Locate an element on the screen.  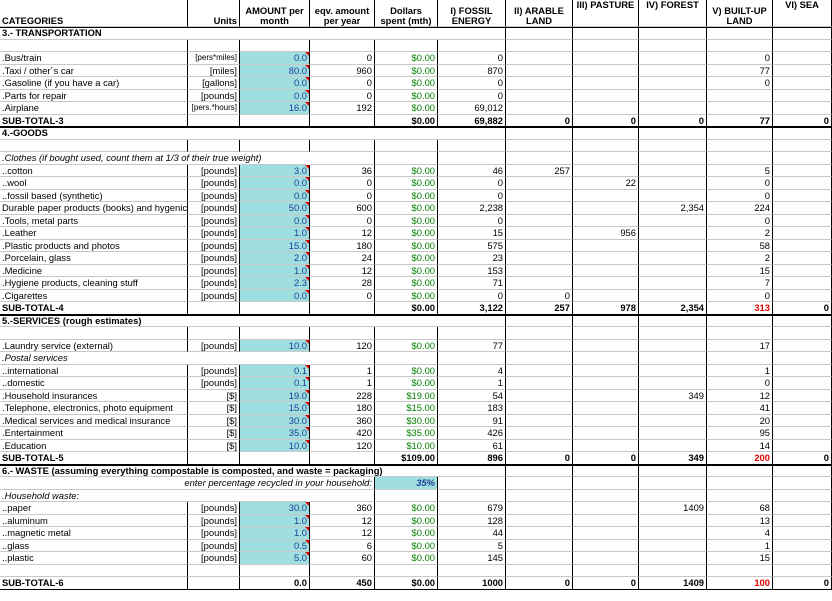
fossil-cell: 1000 is located at coordinates (472, 583).